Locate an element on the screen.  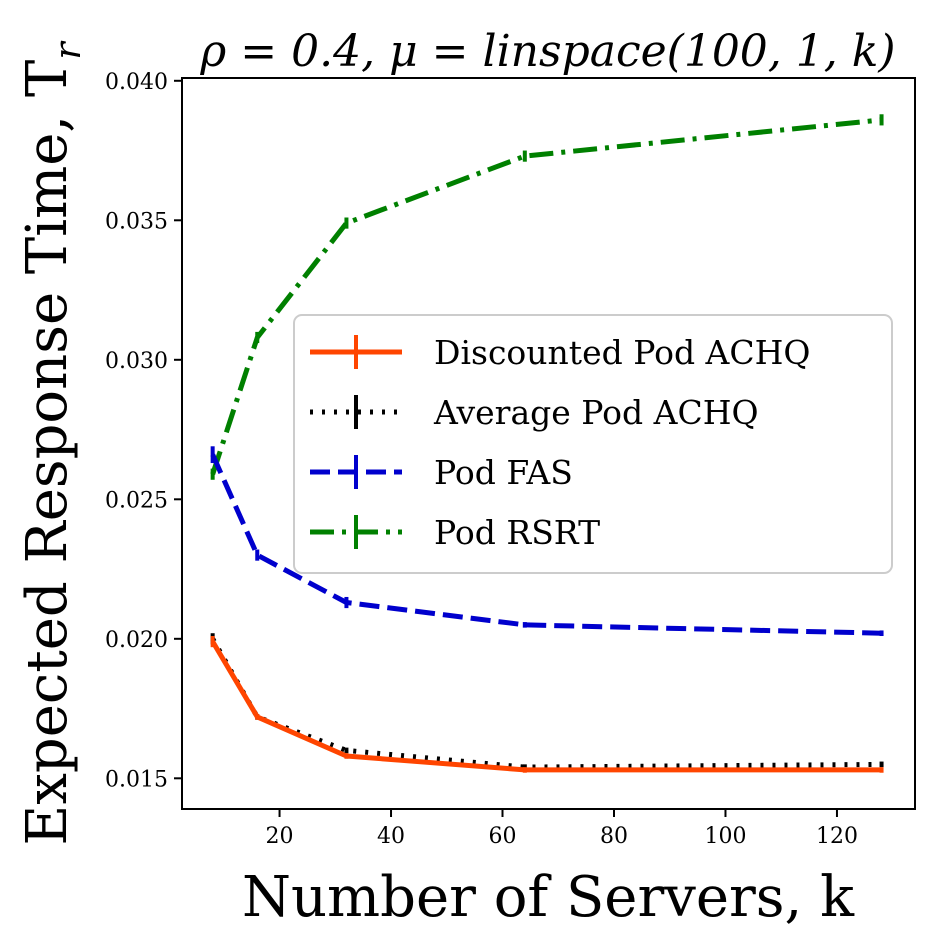
y-axis-label: Expected Response Time, Tr is located at coordinates (52, 443).